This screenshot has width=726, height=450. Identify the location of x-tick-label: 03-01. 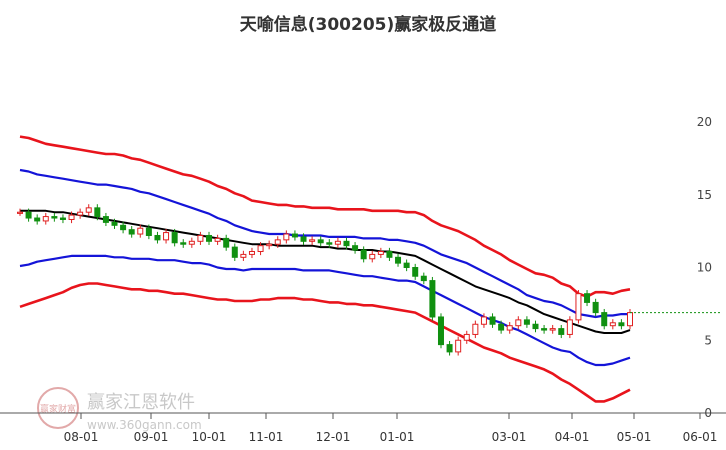
(509, 437).